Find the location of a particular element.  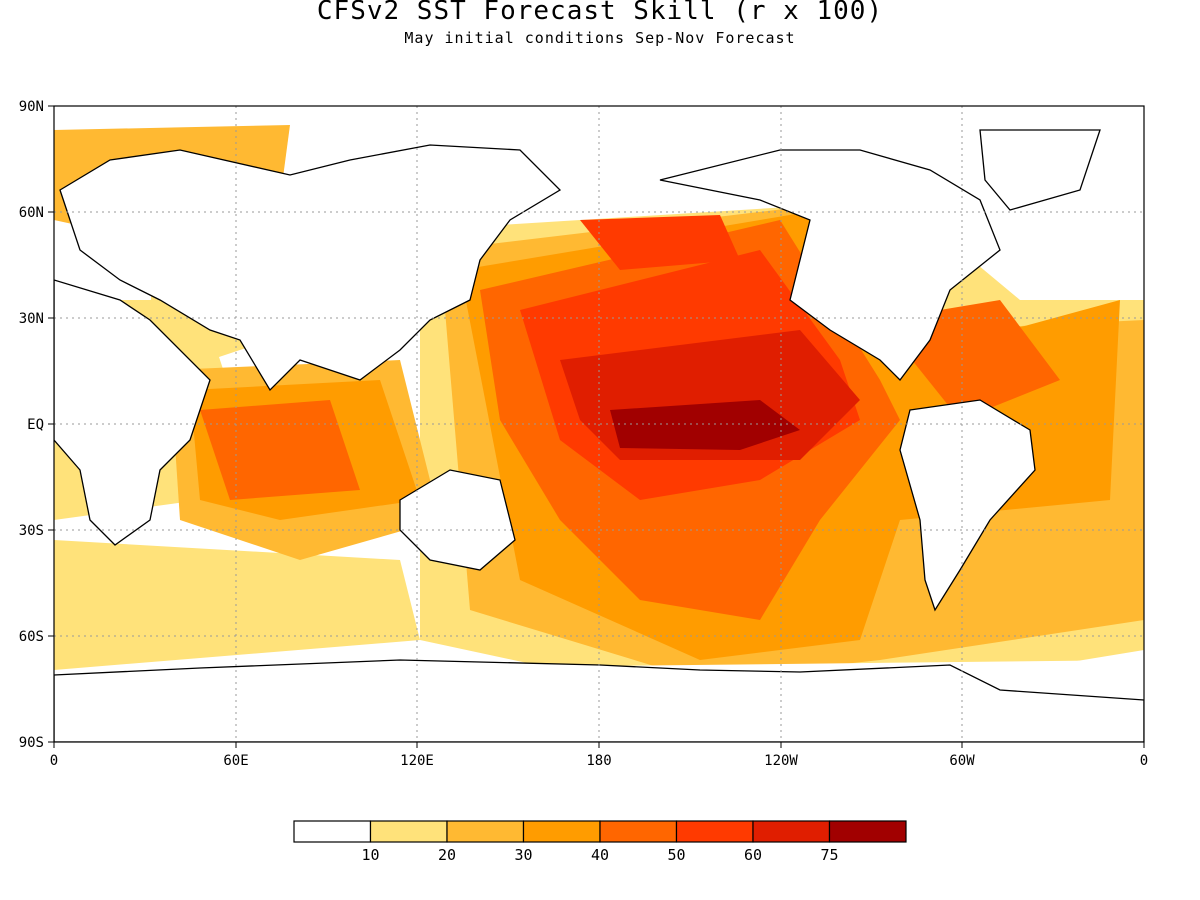

colorbar-label: 30 is located at coordinates (523, 855).